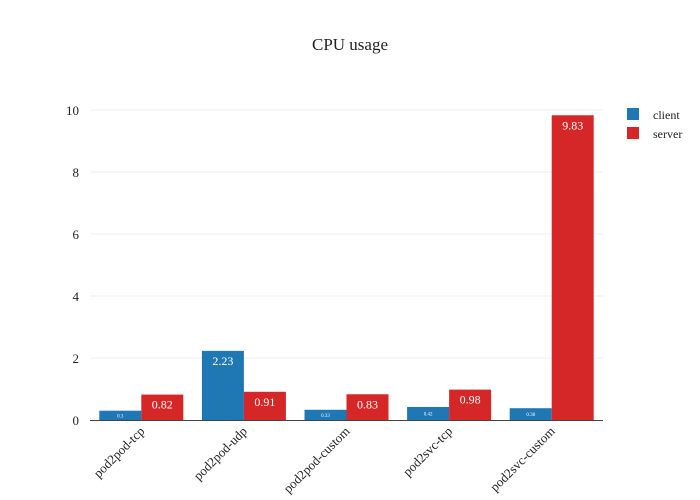  What do you see at coordinates (428, 452) in the screenshot?
I see `x-tick-label: pod2svc-tcp` at bounding box center [428, 452].